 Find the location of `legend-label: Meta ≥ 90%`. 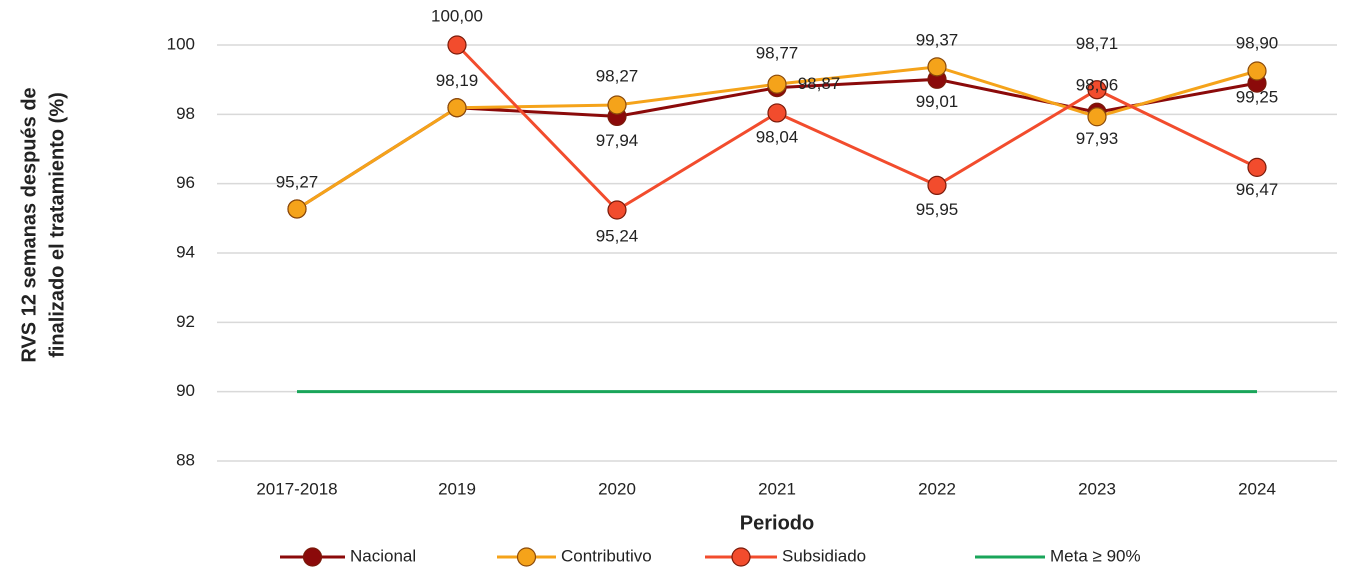

legend-label: Meta ≥ 90% is located at coordinates (1095, 555).